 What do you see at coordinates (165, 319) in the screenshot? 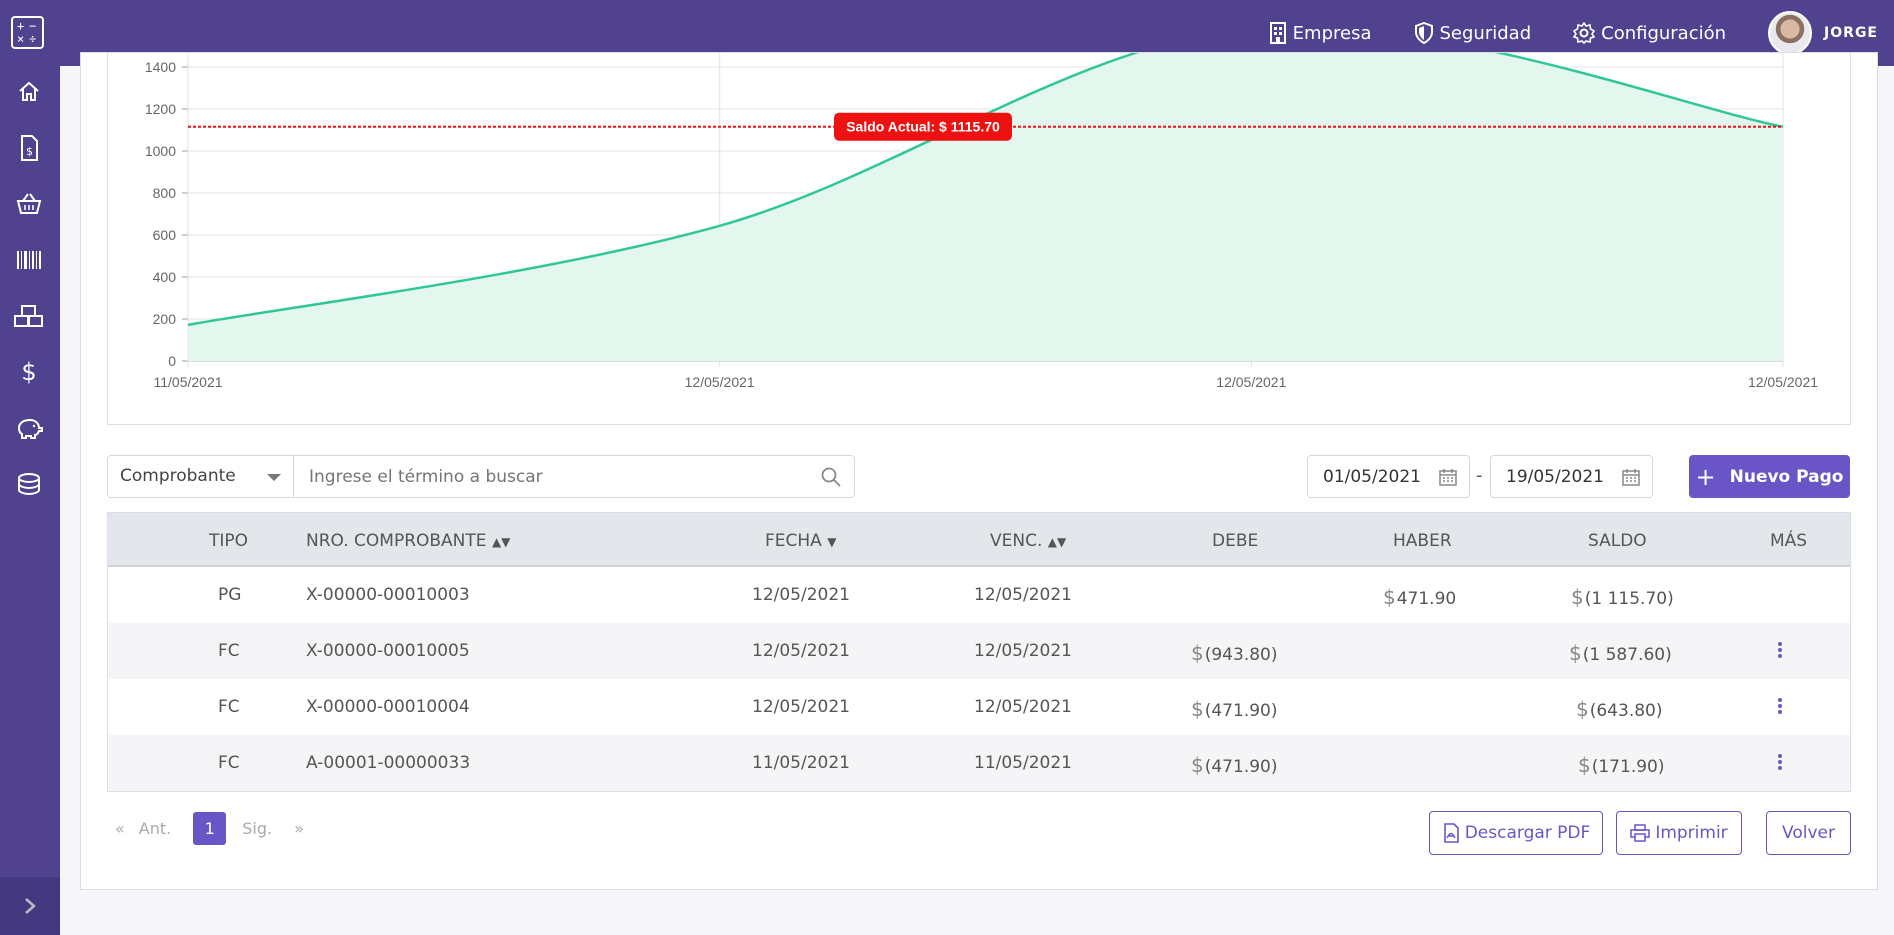
I see `y-tick-label: 200` at bounding box center [165, 319].